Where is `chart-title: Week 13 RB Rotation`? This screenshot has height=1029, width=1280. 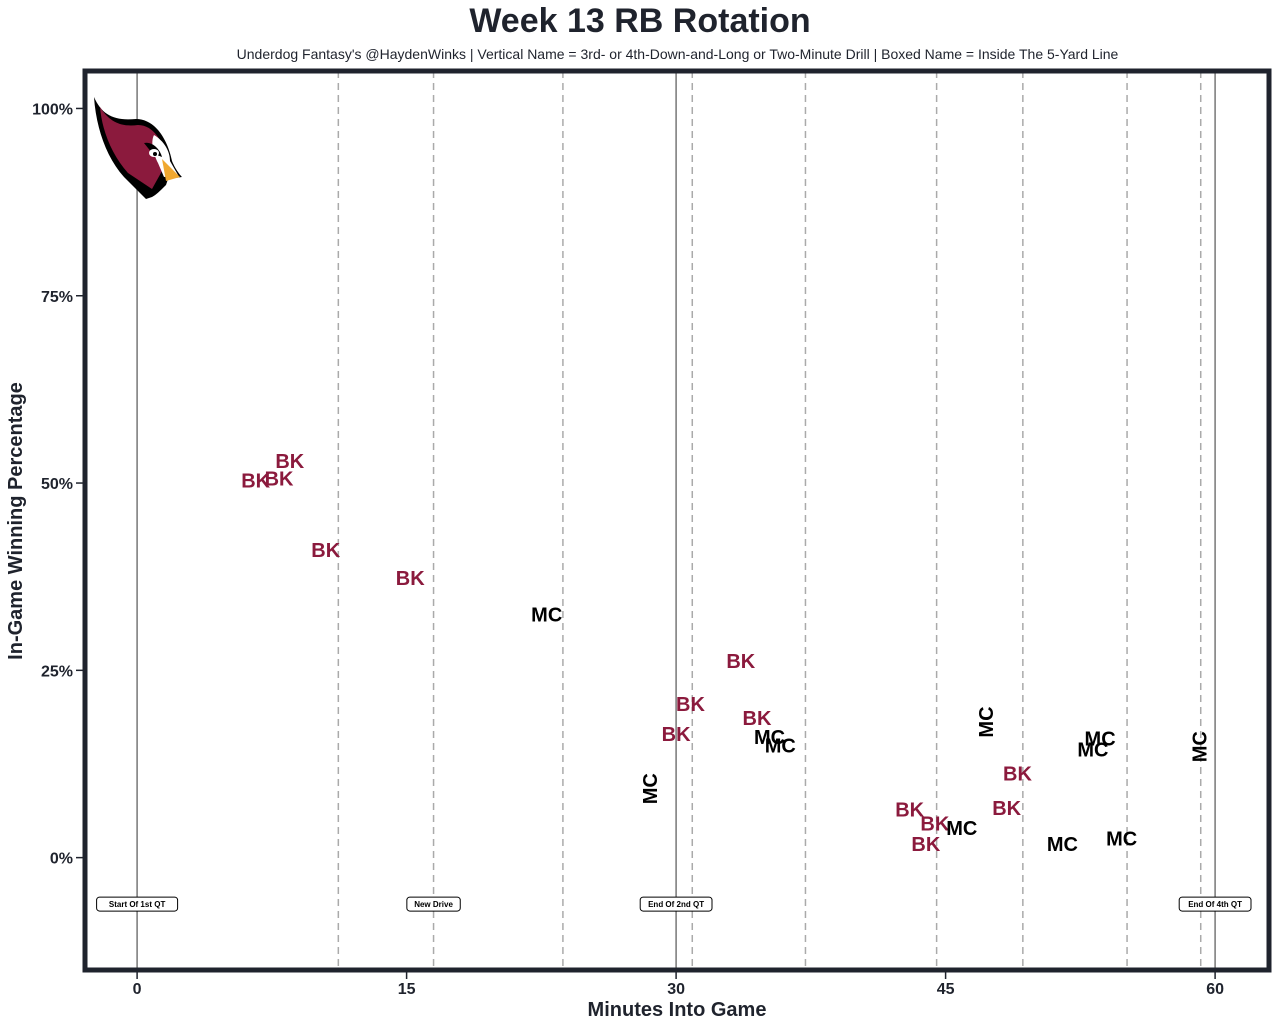
chart-title: Week 13 RB Rotation is located at coordinates (640, 21).